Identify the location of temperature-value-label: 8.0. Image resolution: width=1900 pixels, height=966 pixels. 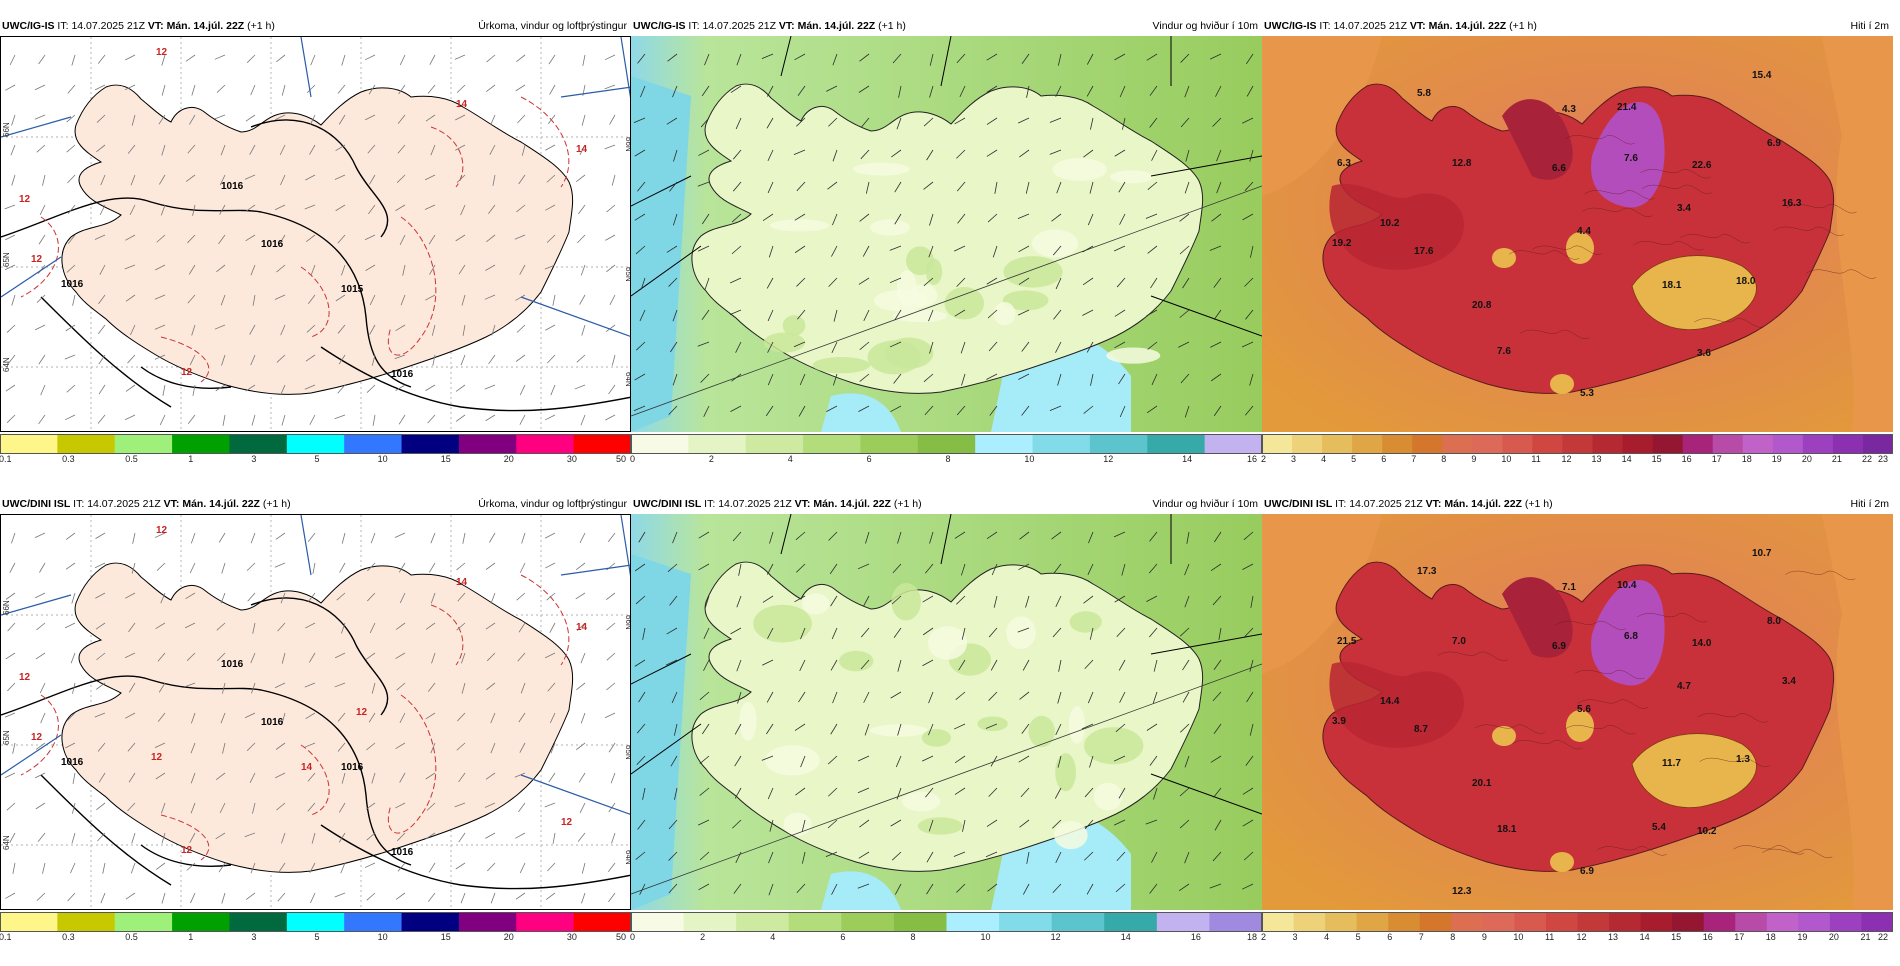
(1774, 621).